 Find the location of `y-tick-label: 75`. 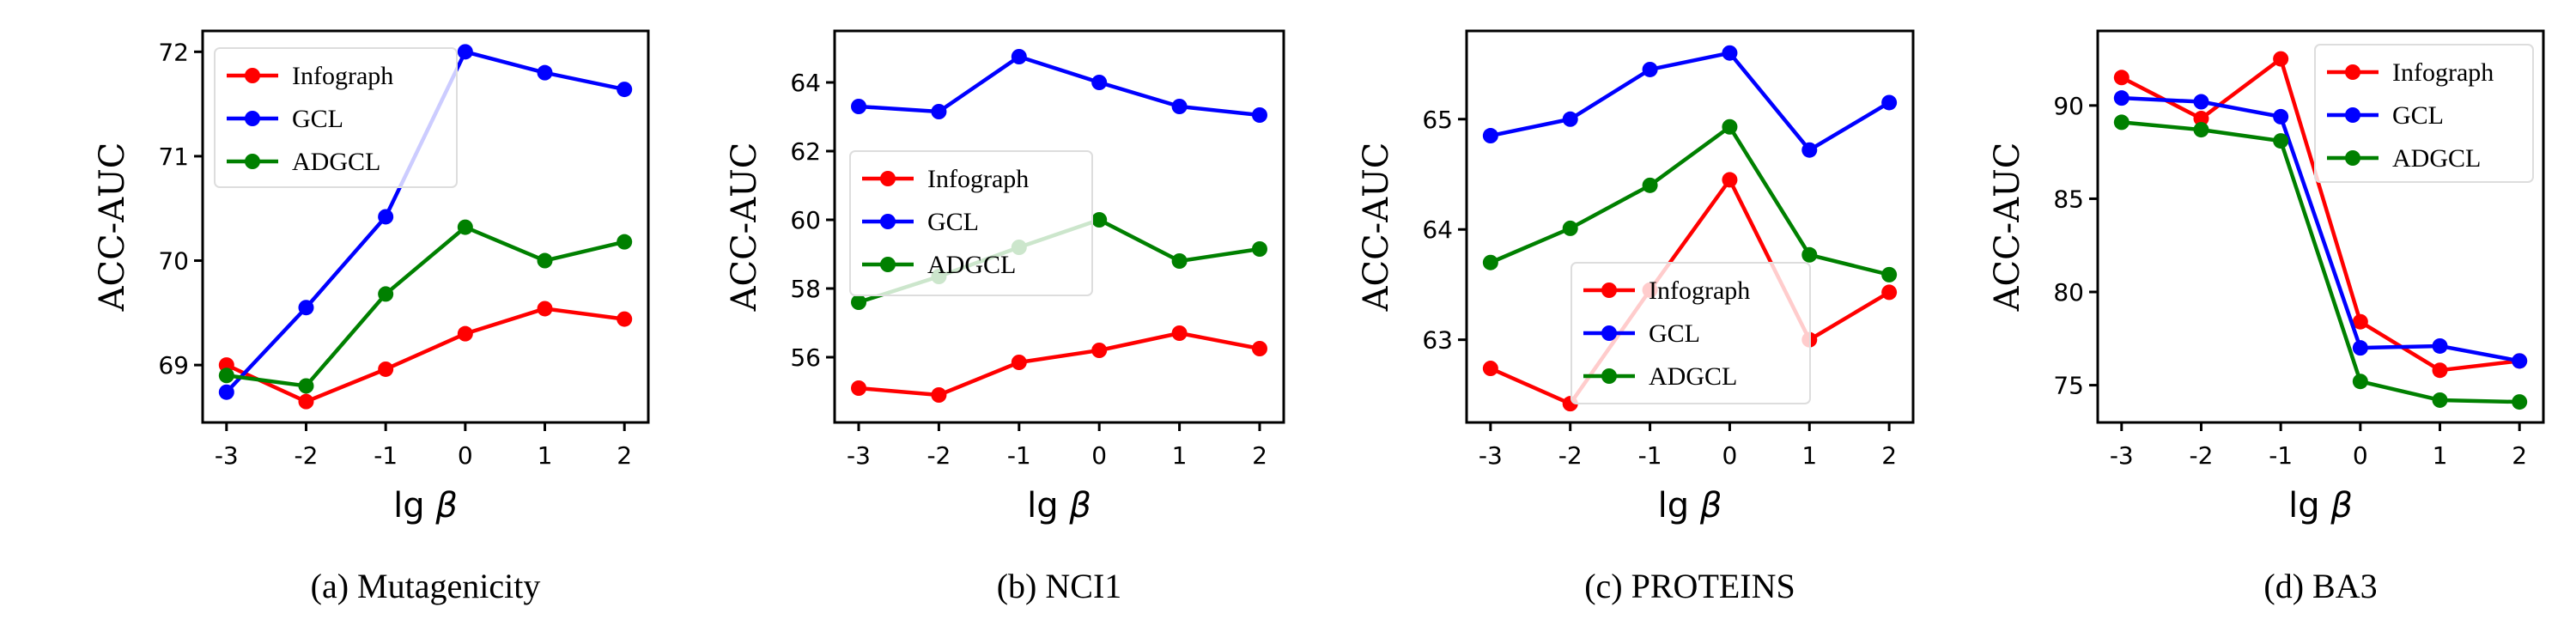

y-tick-label: 75 is located at coordinates (2068, 386).